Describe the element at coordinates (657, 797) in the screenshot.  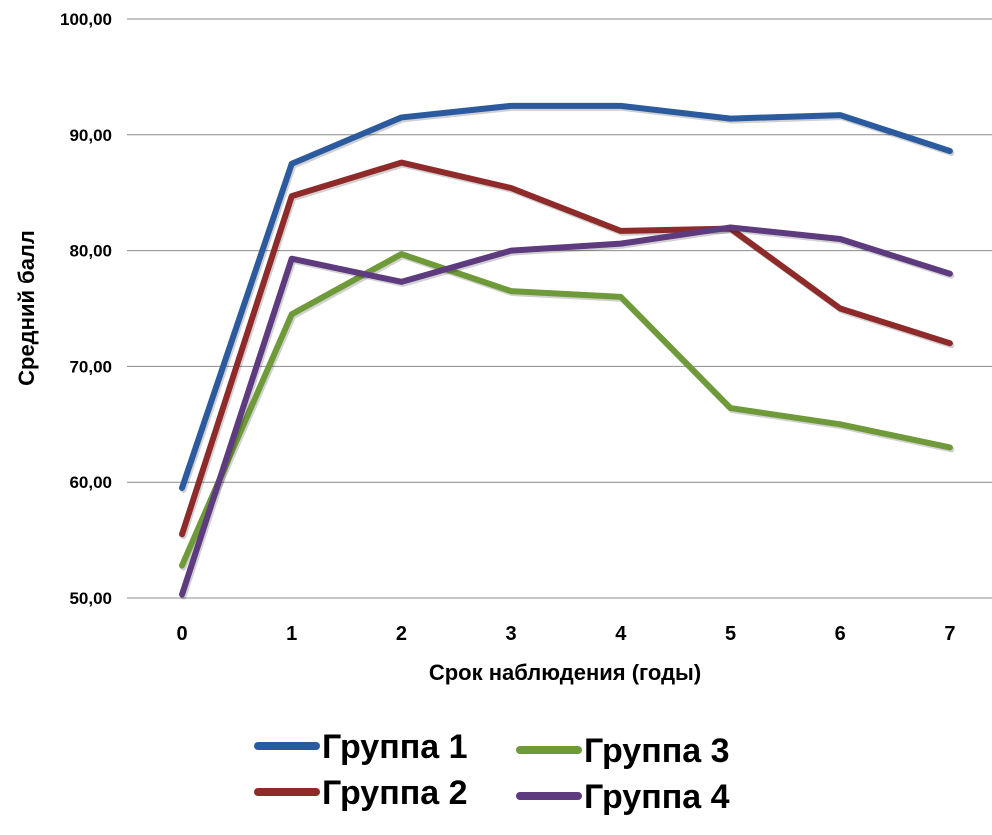
I see `legend-label: Группа 4` at that location.